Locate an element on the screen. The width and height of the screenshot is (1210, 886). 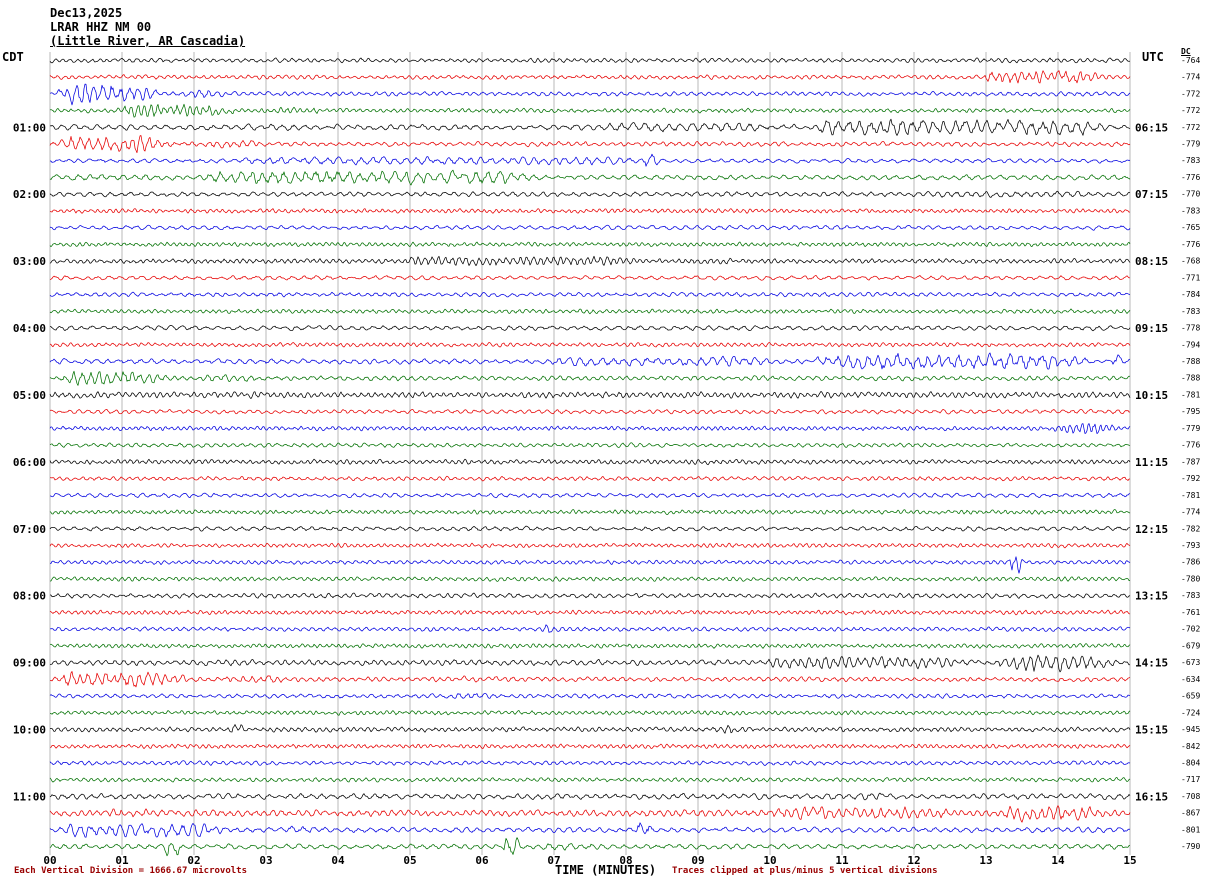
minute-tick-label: 14 is located at coordinates (1058, 860).